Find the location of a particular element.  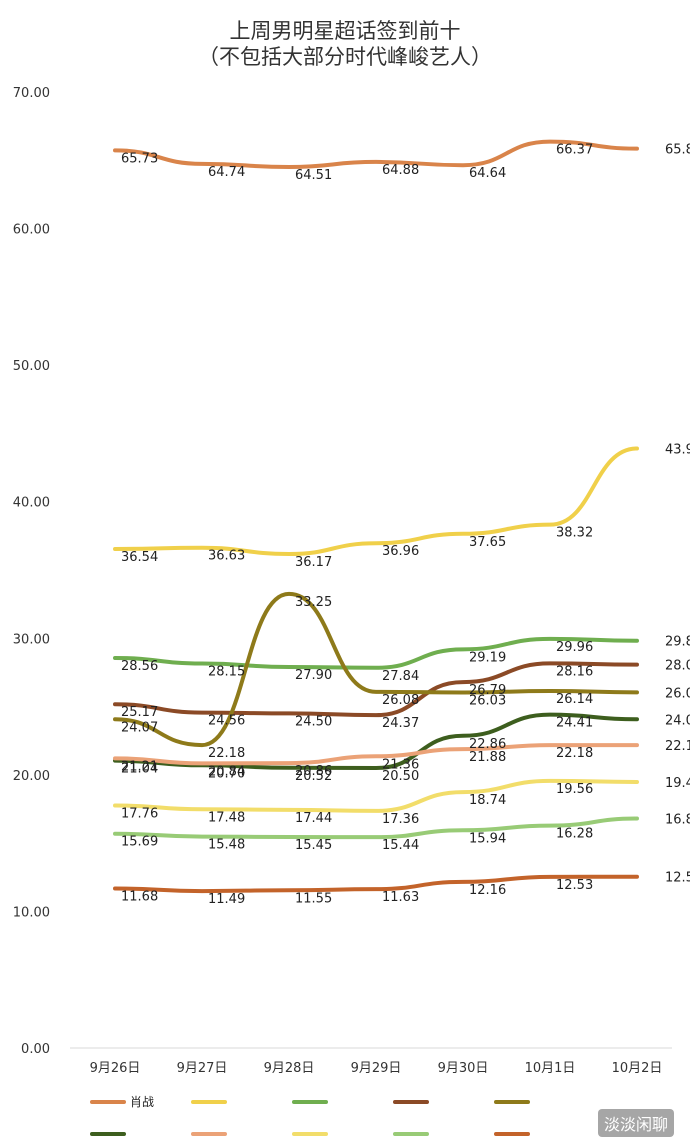

data-label: 36.54 is located at coordinates (139, 557).